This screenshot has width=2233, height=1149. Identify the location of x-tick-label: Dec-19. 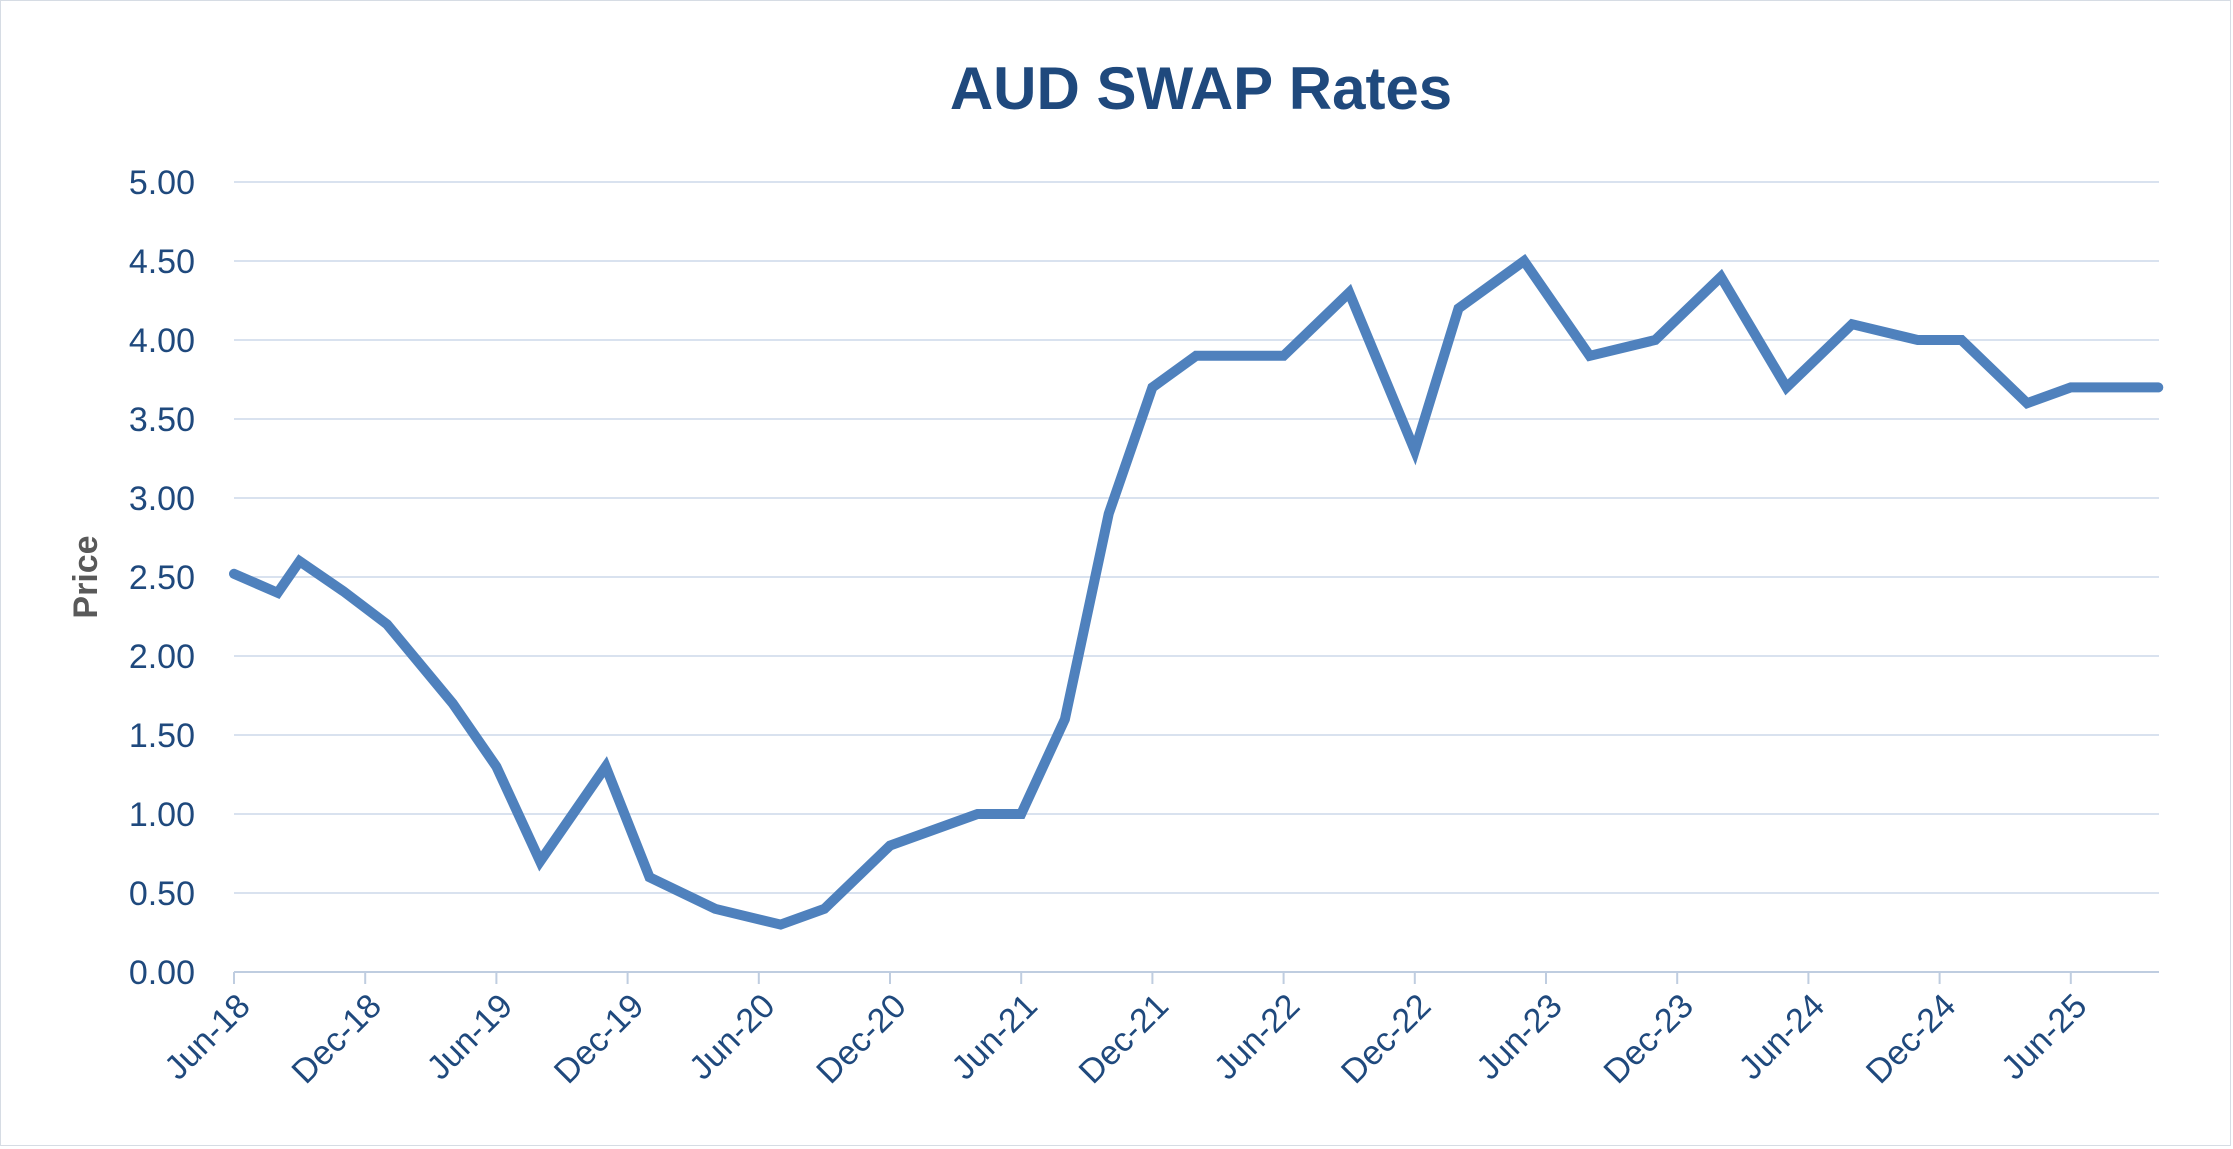
(599, 1039).